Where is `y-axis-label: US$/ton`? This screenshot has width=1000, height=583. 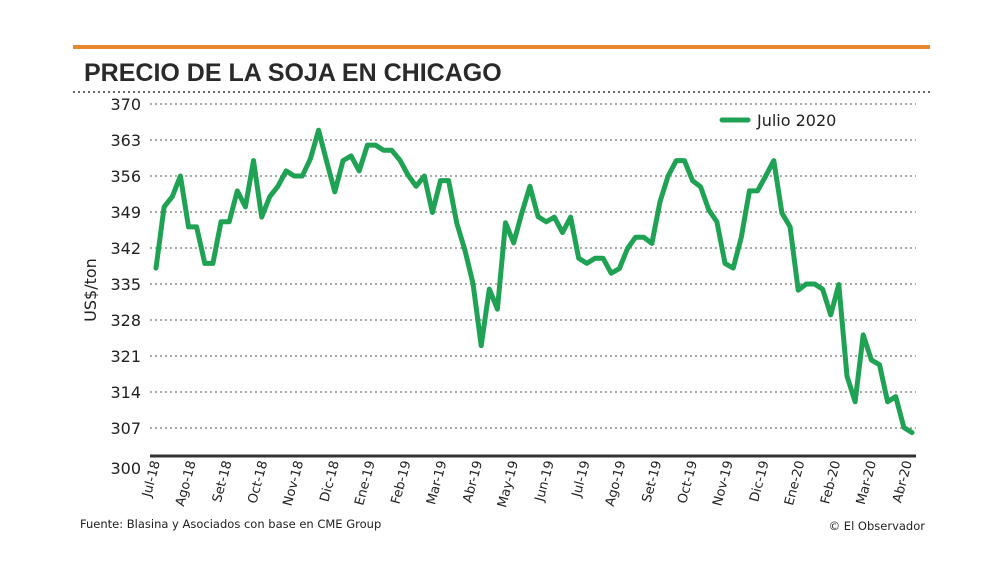
y-axis-label: US$/ton is located at coordinates (90, 290).